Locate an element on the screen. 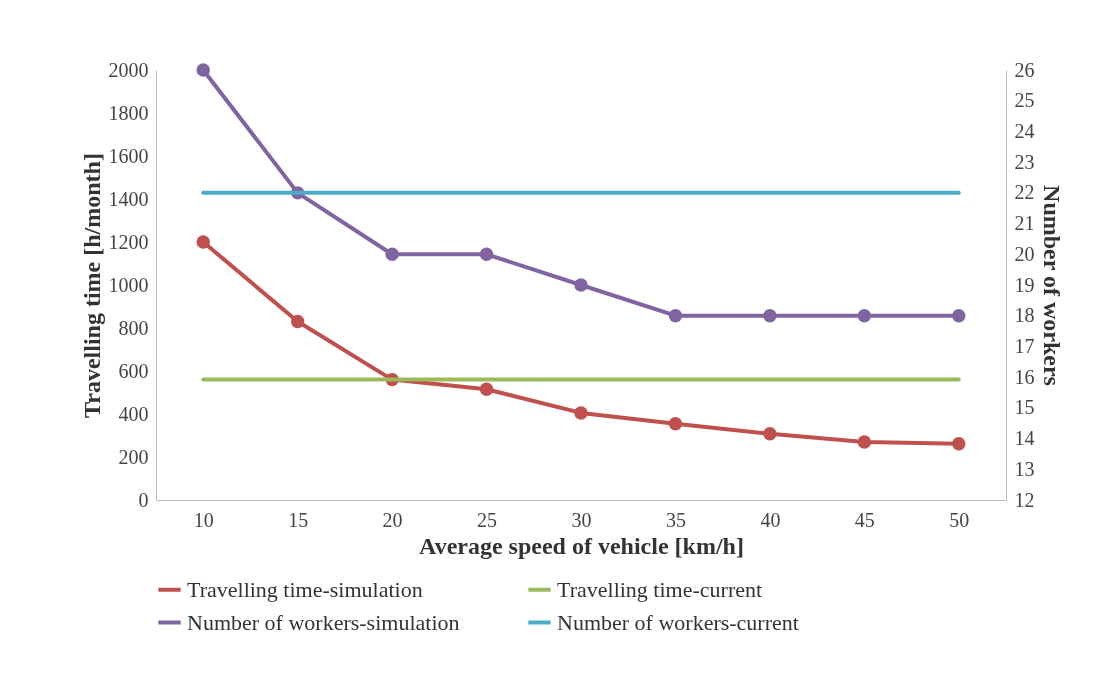  x-axis-title: Average speed of vehicle [km/h] is located at coordinates (581, 545).